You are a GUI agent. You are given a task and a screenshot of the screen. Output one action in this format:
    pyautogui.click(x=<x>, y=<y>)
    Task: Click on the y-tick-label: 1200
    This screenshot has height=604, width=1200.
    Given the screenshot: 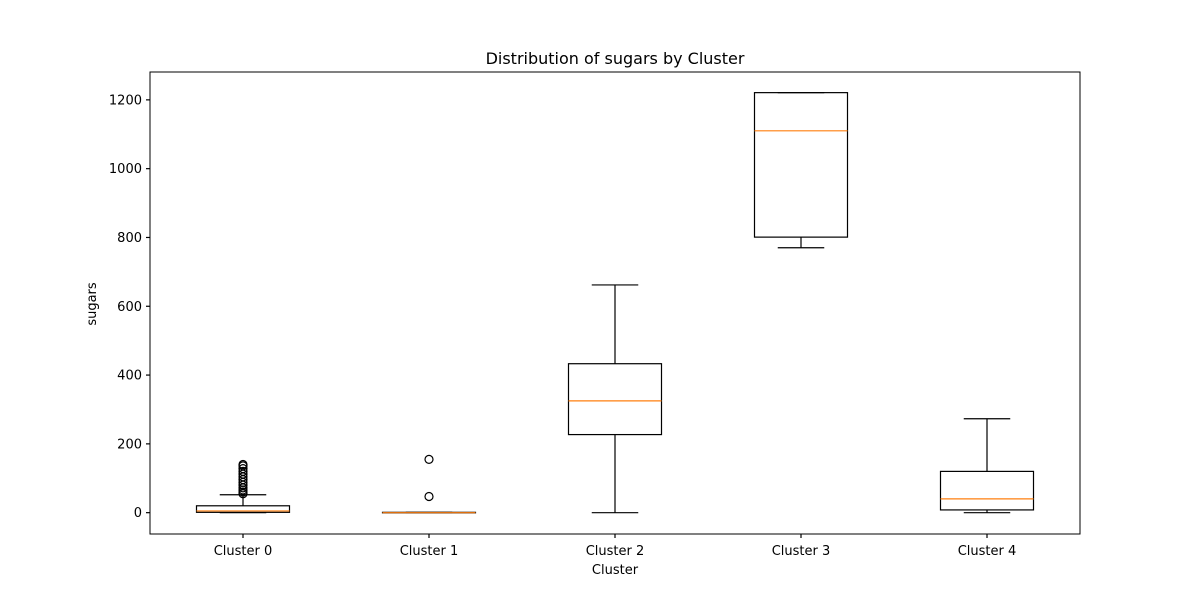 What is the action you would take?
    pyautogui.click(x=125, y=100)
    